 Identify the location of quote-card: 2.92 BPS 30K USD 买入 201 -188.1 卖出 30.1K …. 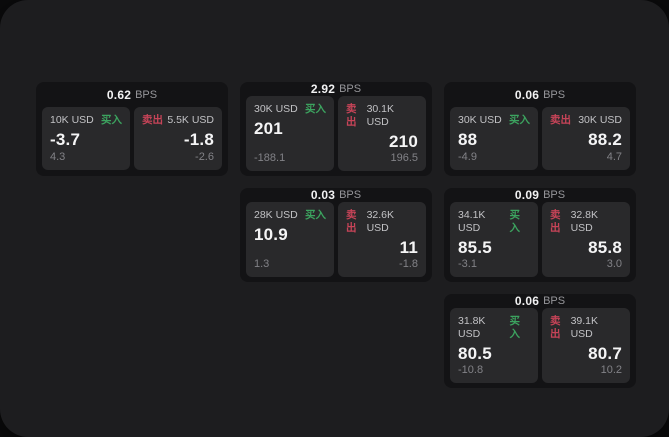
(336, 129).